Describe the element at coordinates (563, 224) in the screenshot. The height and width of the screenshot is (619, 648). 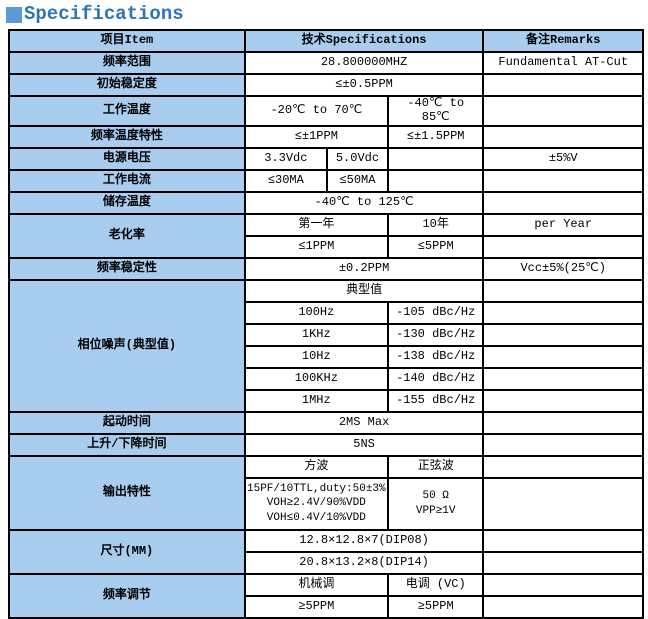
I see `remark-cell: per Year` at that location.